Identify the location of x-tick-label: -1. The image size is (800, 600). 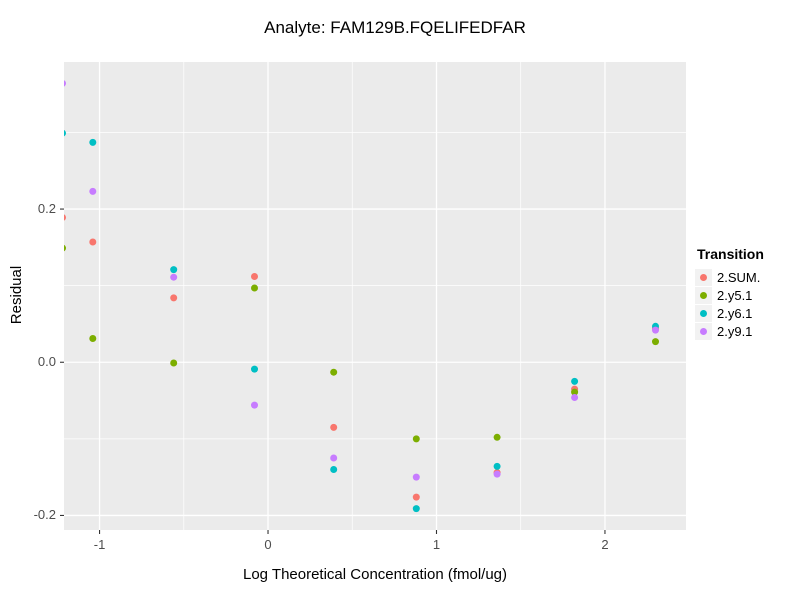
(99, 544).